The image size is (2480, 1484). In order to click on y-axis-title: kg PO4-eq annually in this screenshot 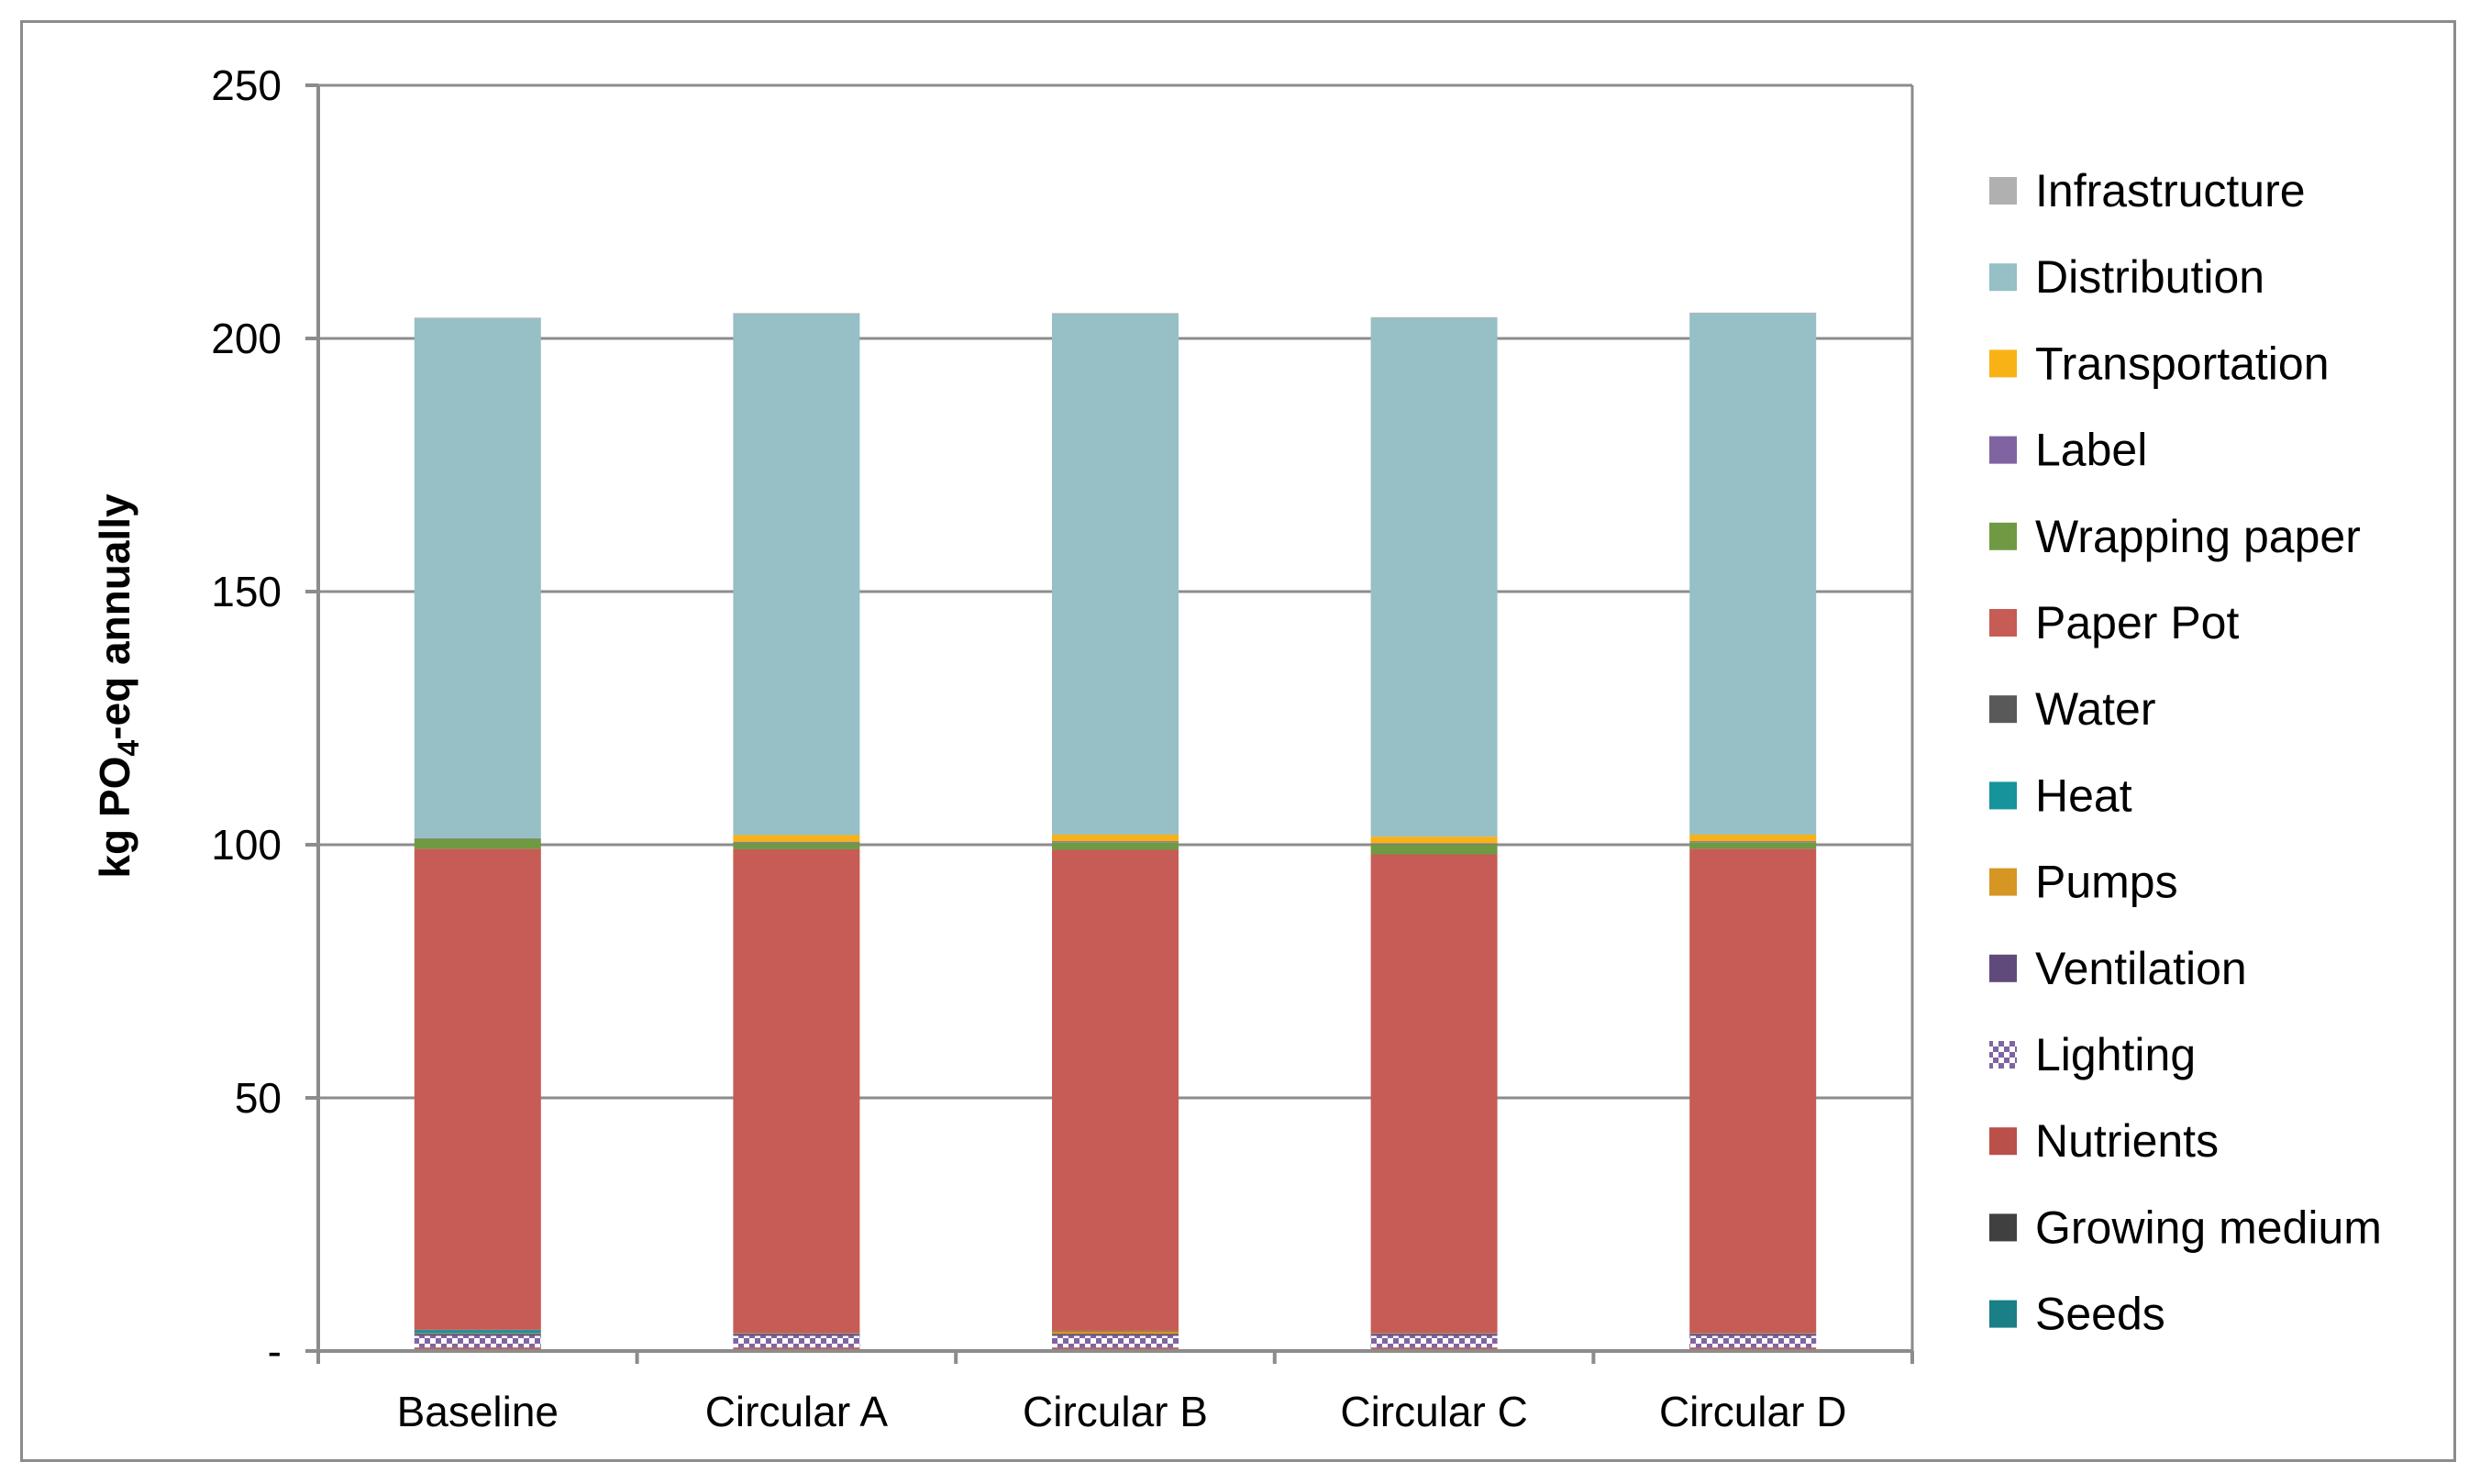, I will do `click(118, 686)`.